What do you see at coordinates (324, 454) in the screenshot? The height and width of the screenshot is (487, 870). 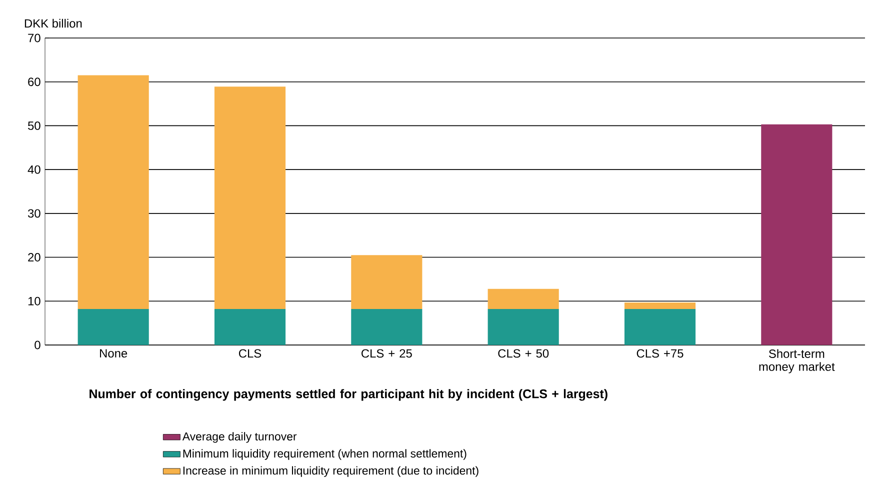 I see `legend-label: Minimum liquidity requirement (when normal settlement)` at bounding box center [324, 454].